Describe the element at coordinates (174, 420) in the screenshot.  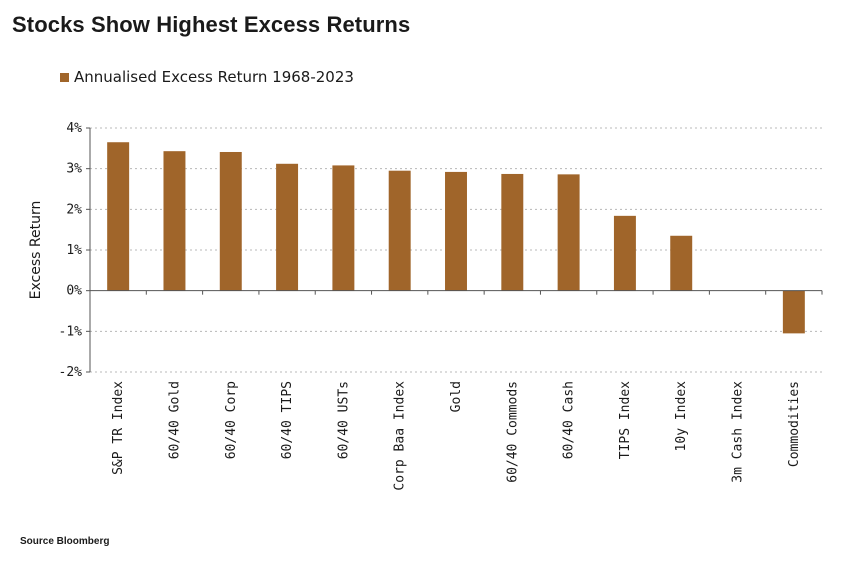
I see `x-tick-label: 60/40 Gold` at that location.